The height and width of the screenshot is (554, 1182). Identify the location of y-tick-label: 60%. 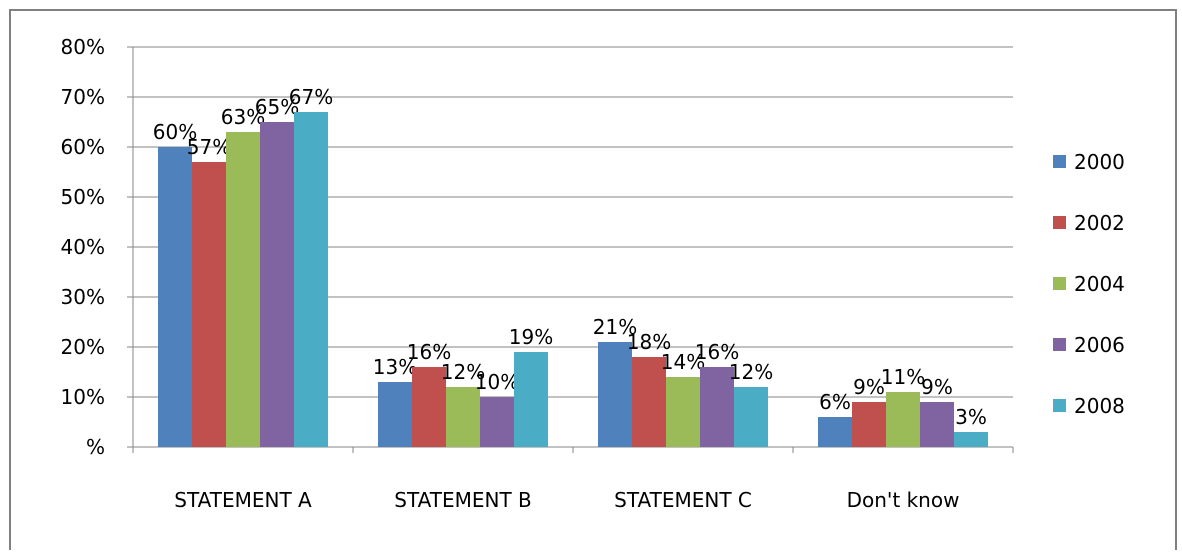
(83, 147).